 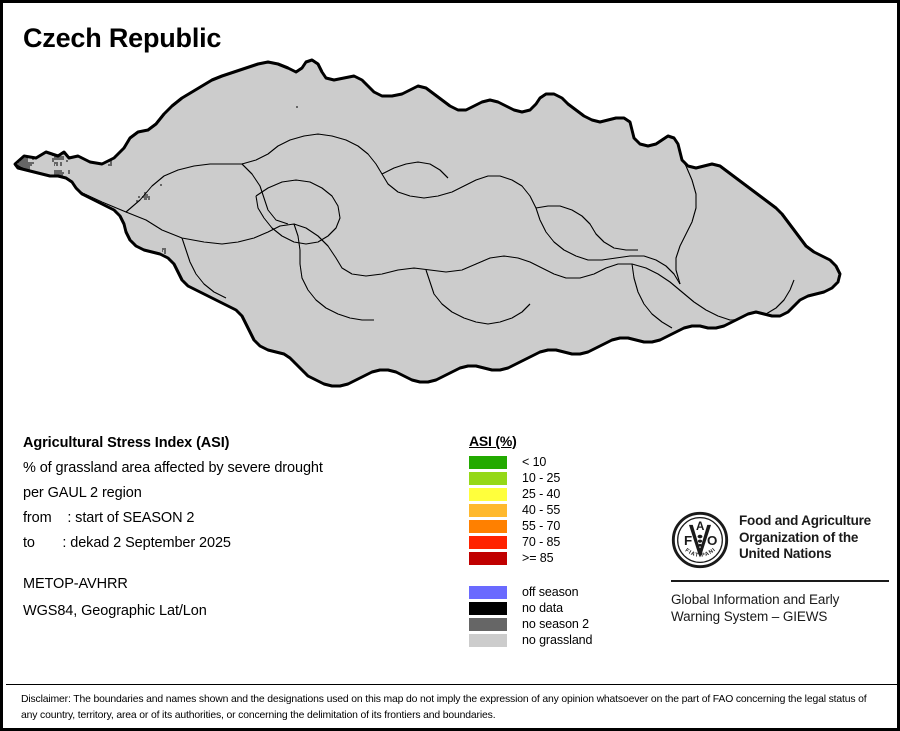 I want to click on page-title: Czech Republic, so click(x=122, y=38).